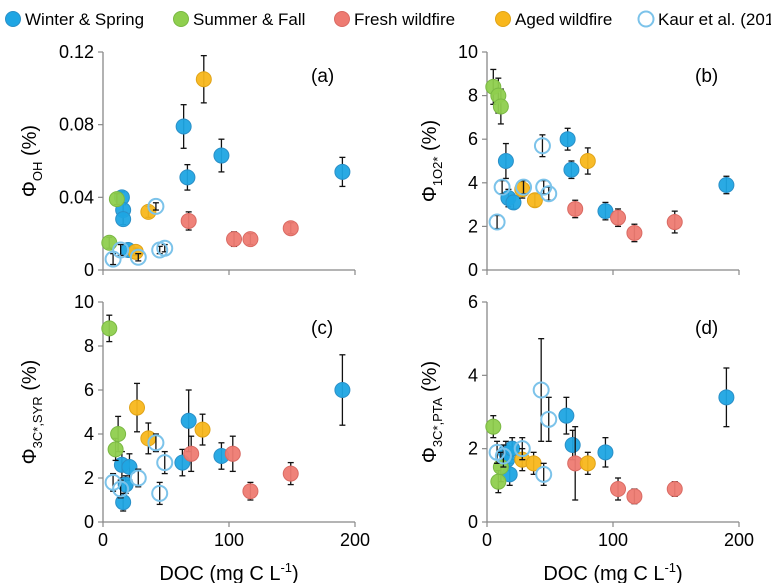  Describe the element at coordinates (322, 328) in the screenshot. I see `panel-label: (c)` at that location.